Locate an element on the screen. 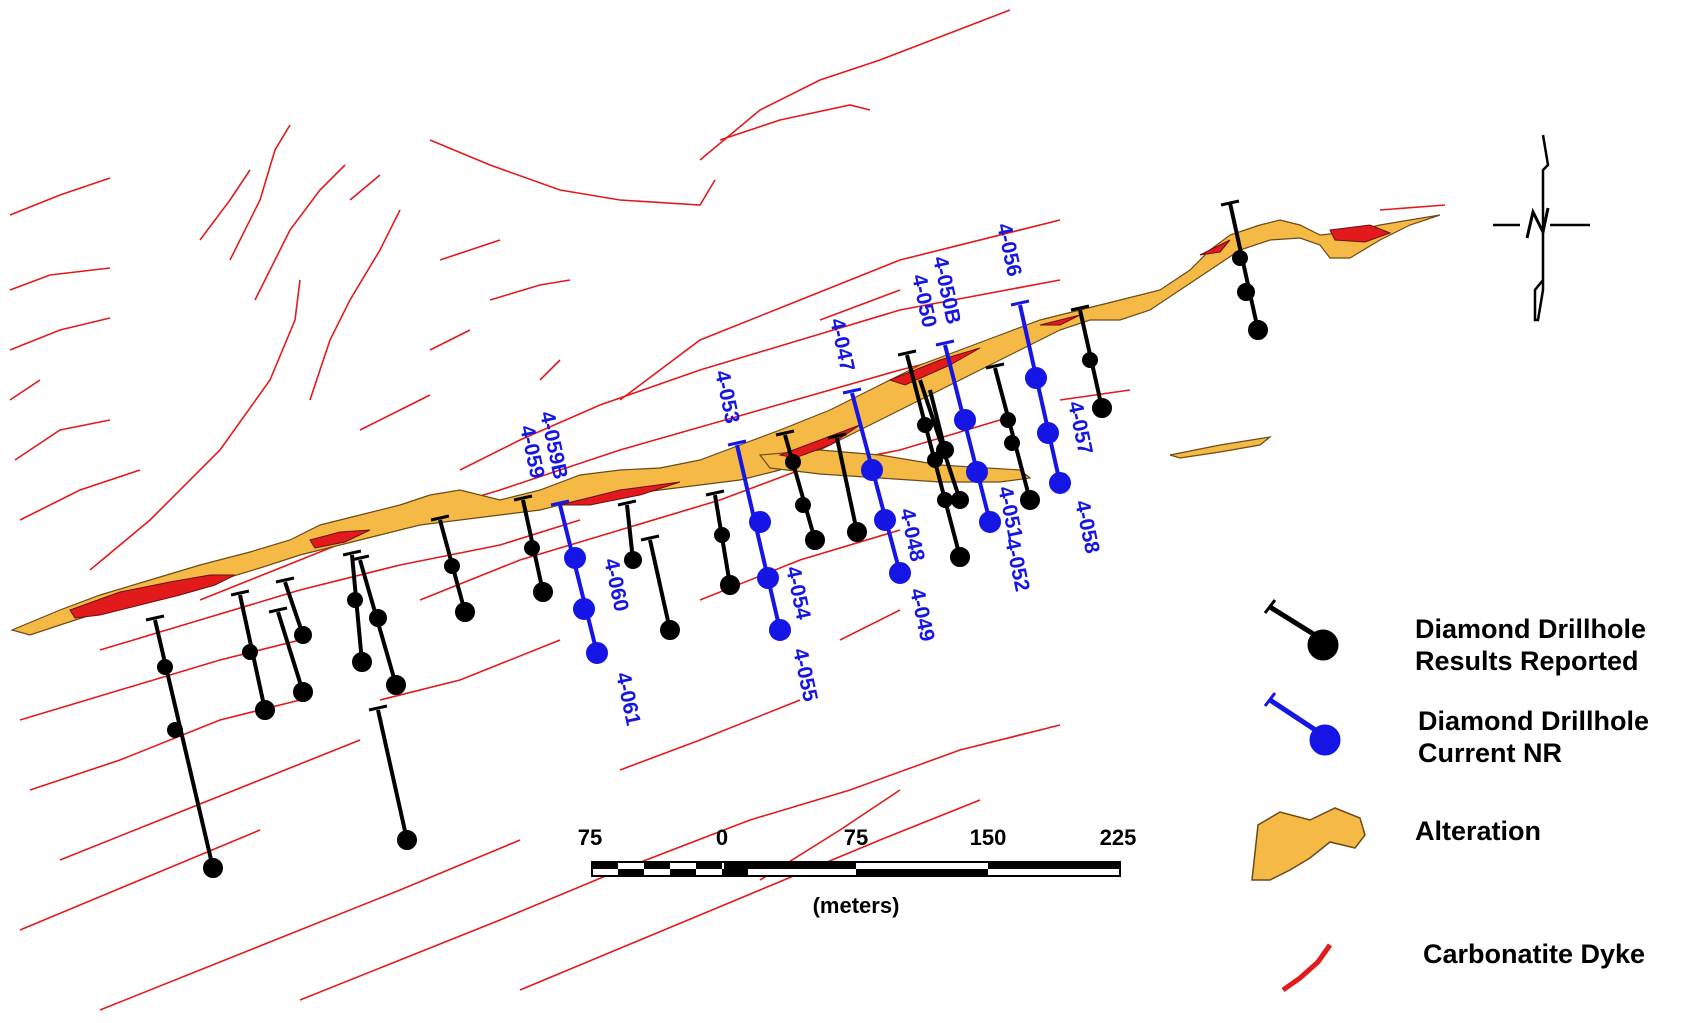 Image resolution: width=1707 pixels, height=1023 pixels. legend-item-alteration: Alteration is located at coordinates (1396, 844).